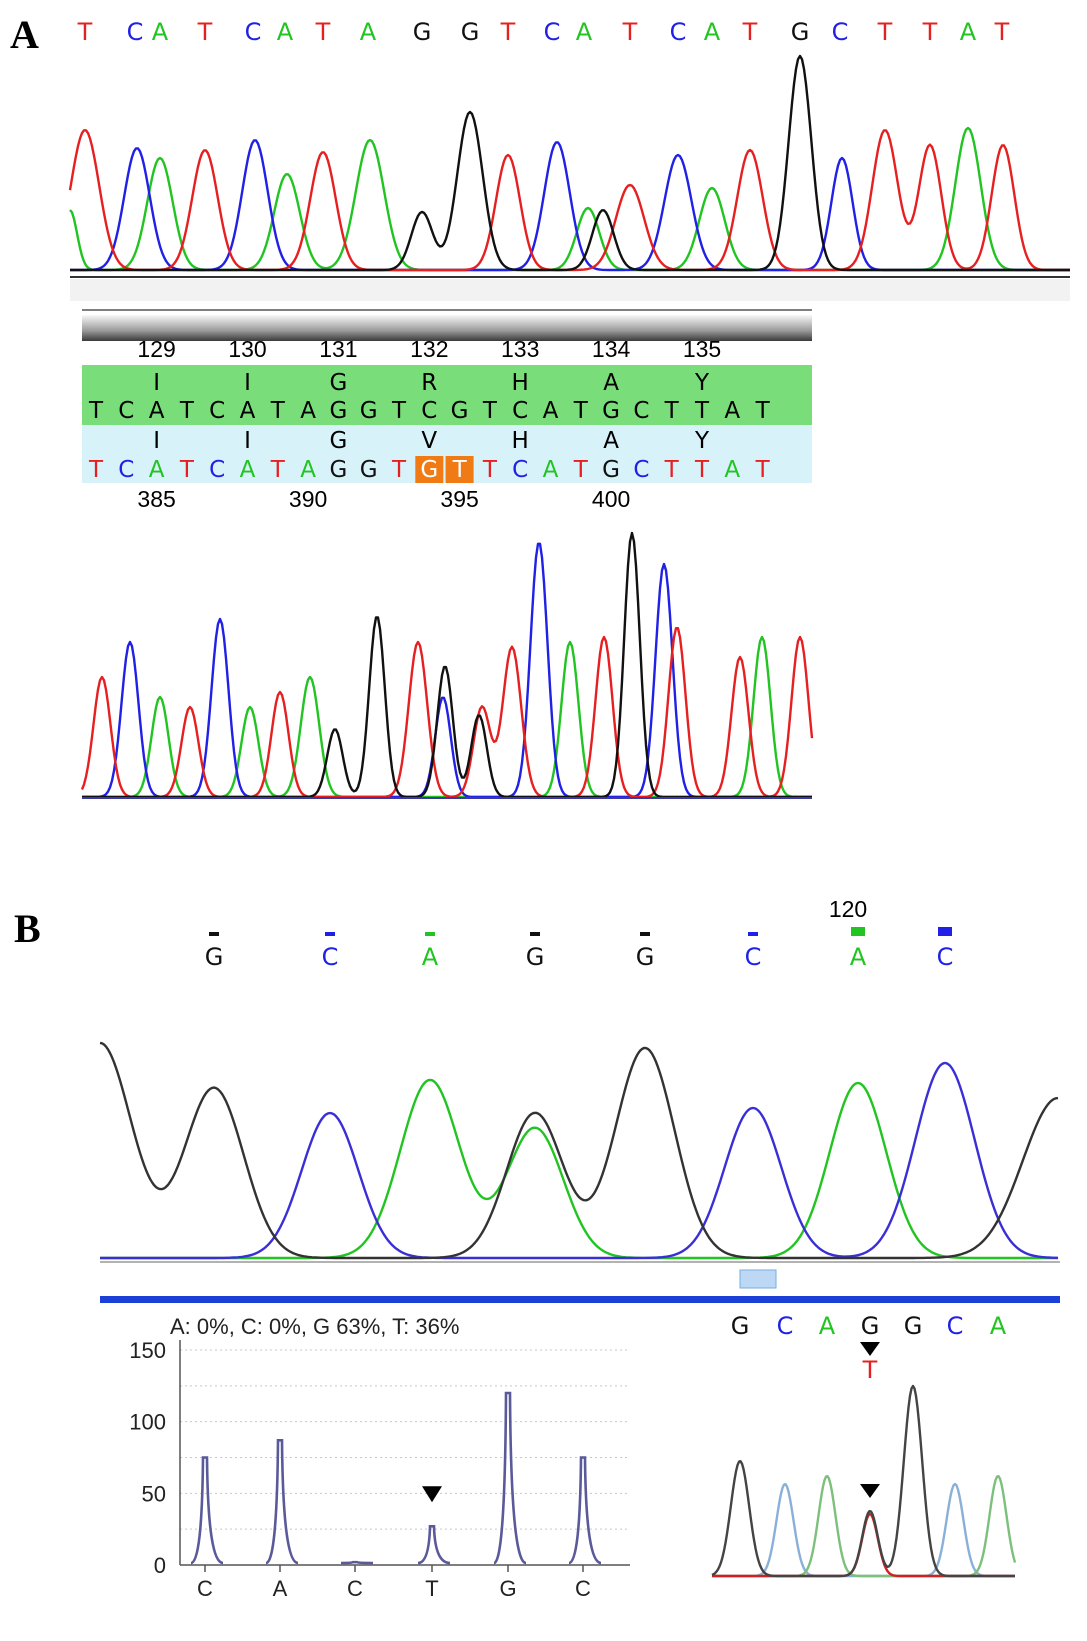 The height and width of the screenshot is (1641, 1087). What do you see at coordinates (863, 1545) in the screenshot?
I see `mini-trace-T` at bounding box center [863, 1545].